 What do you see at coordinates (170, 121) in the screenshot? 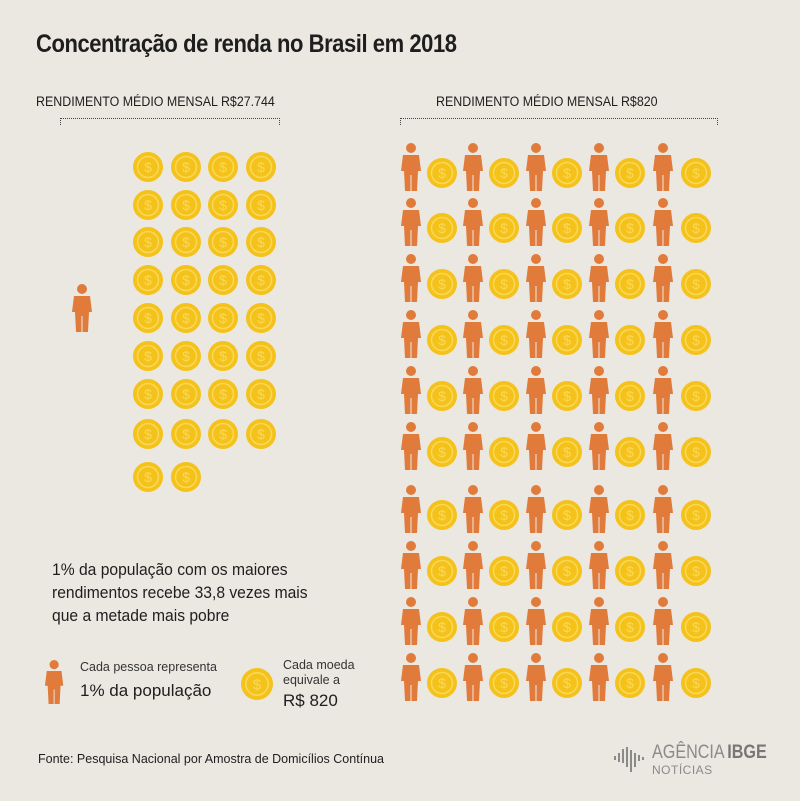
I see `left-bracket` at bounding box center [170, 121].